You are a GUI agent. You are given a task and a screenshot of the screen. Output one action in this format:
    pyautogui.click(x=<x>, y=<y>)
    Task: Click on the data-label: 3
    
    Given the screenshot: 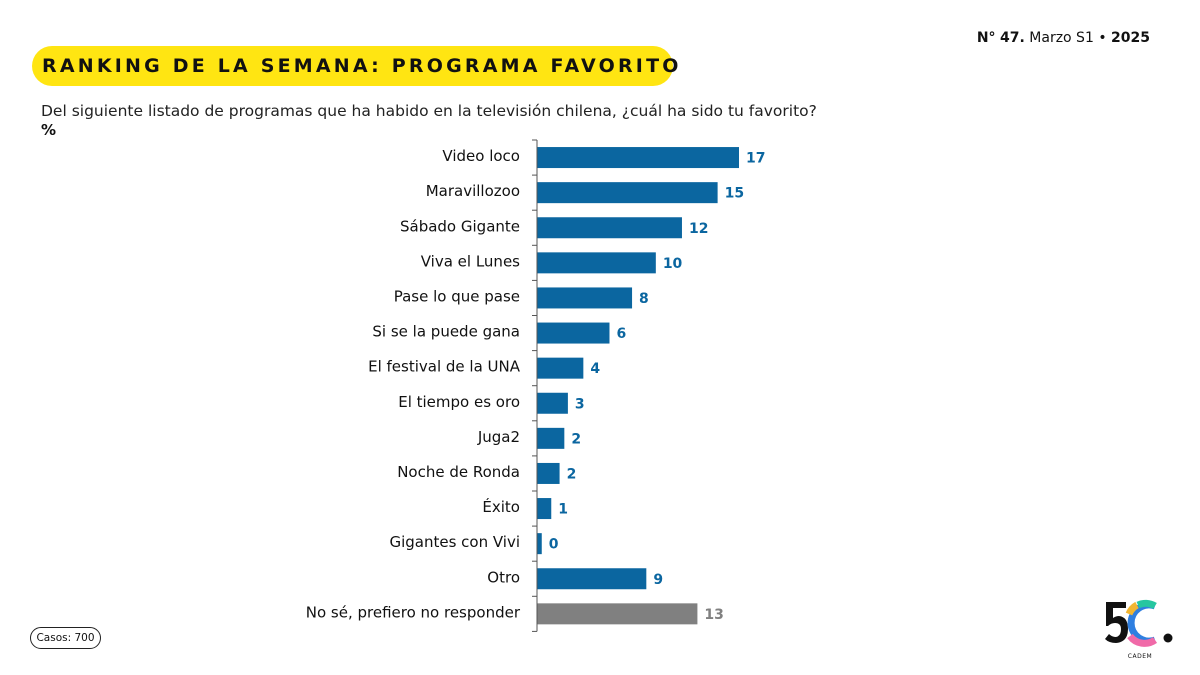 What is the action you would take?
    pyautogui.click(x=580, y=404)
    